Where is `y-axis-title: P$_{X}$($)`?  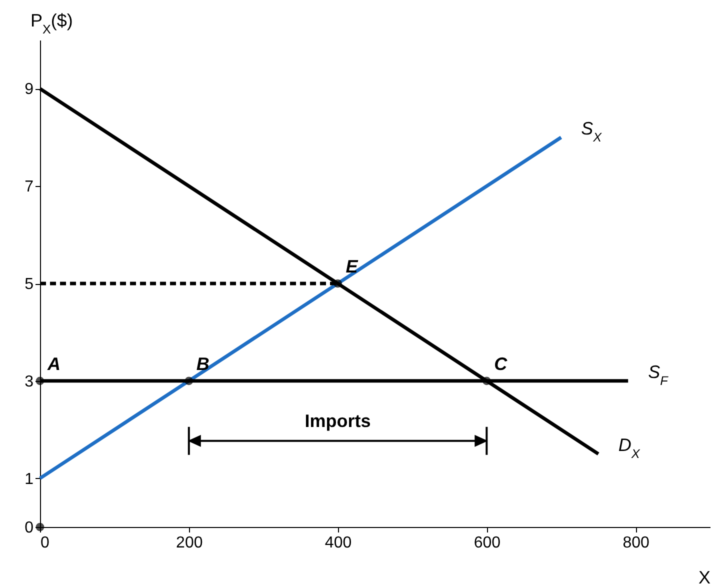
y-axis-title: P$_{X}$($) is located at coordinates (51, 23).